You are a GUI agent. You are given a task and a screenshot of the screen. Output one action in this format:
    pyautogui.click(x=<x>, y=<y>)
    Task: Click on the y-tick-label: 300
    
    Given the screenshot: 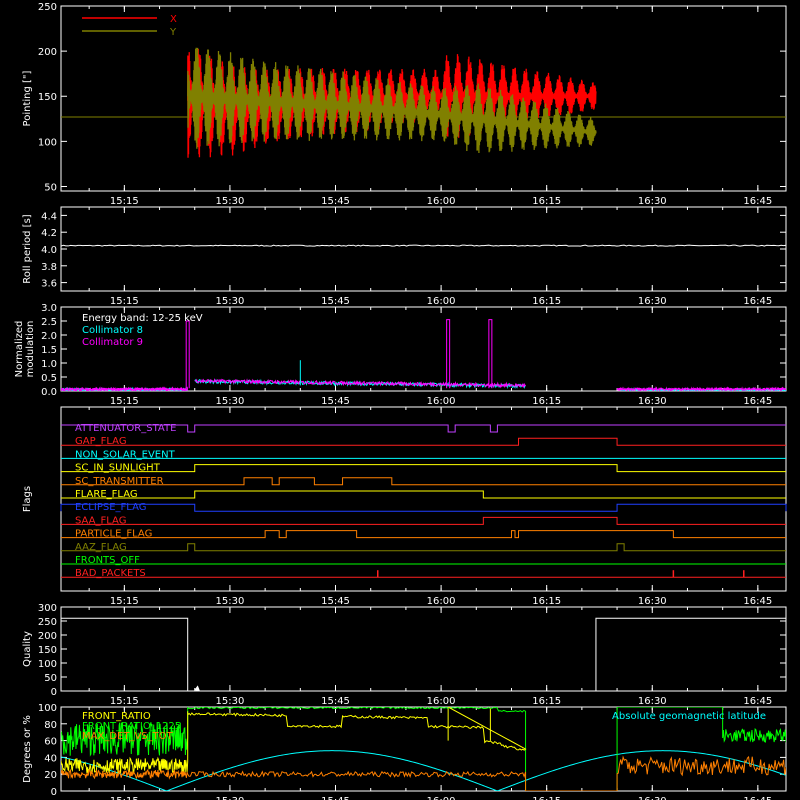 What is the action you would take?
    pyautogui.click(x=47, y=608)
    